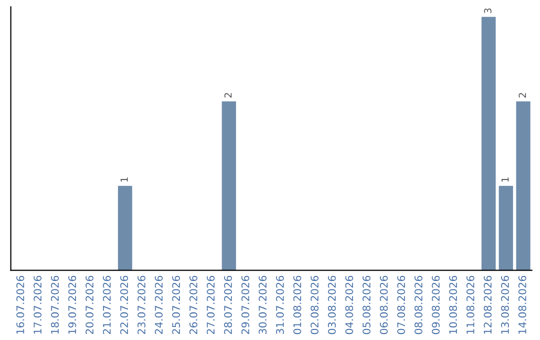 The width and height of the screenshot is (540, 340). I want to click on x-tick-label: 14.08.2026, so click(522, 305).